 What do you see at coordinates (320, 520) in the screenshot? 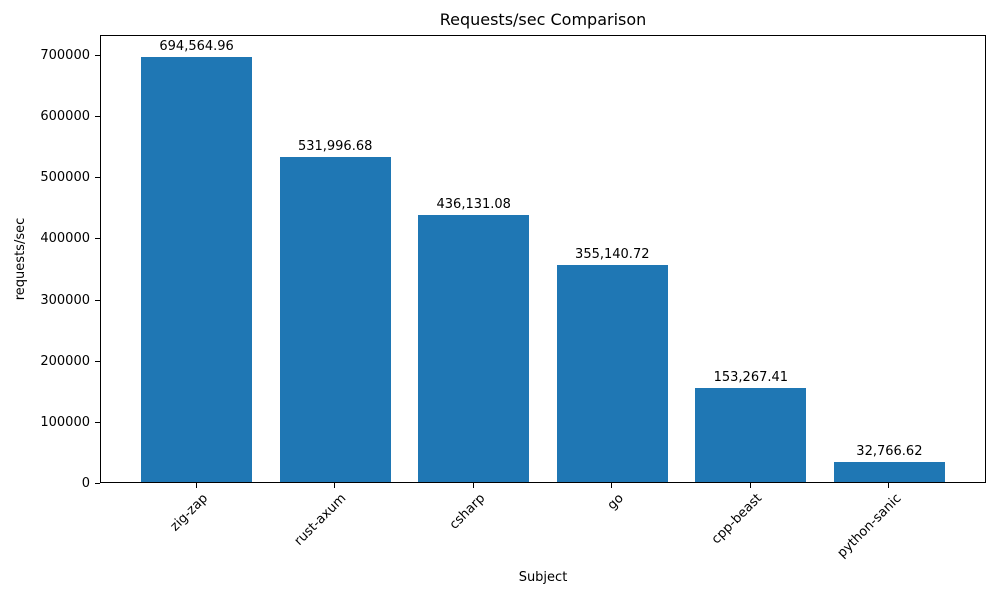
I see `x-tick-label: rust-axum` at bounding box center [320, 520].